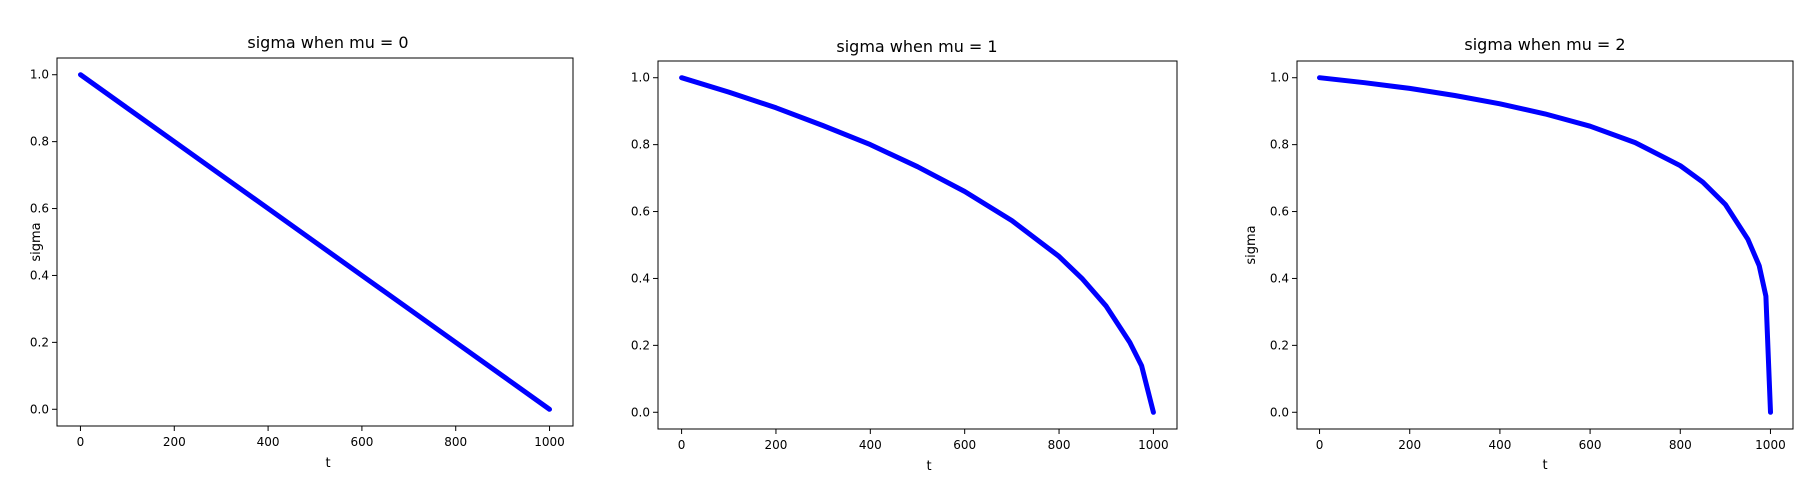 The width and height of the screenshot is (1808, 480). I want to click on chart-3-ylabel: sigma, so click(1251, 244).